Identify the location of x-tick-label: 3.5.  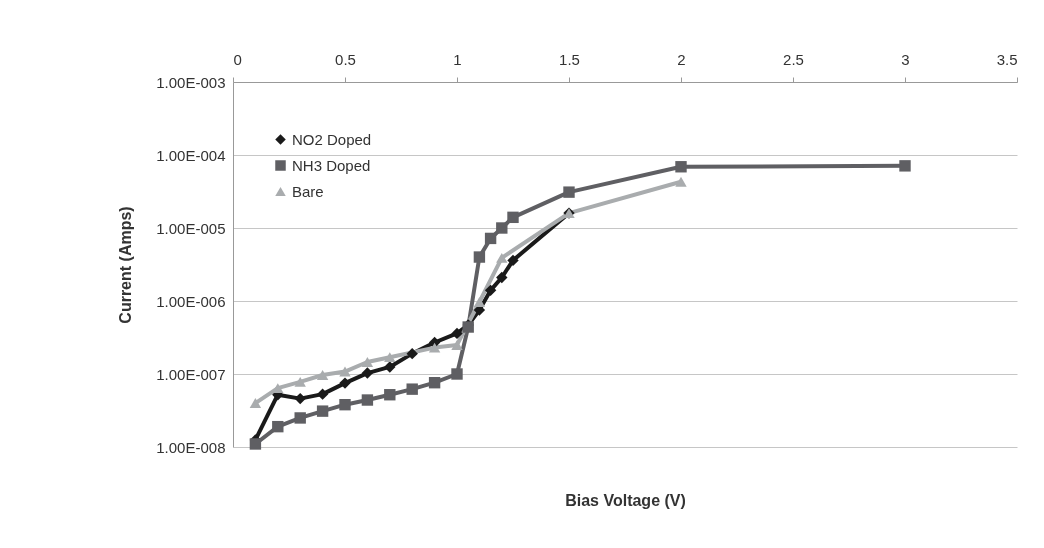
(1007, 59).